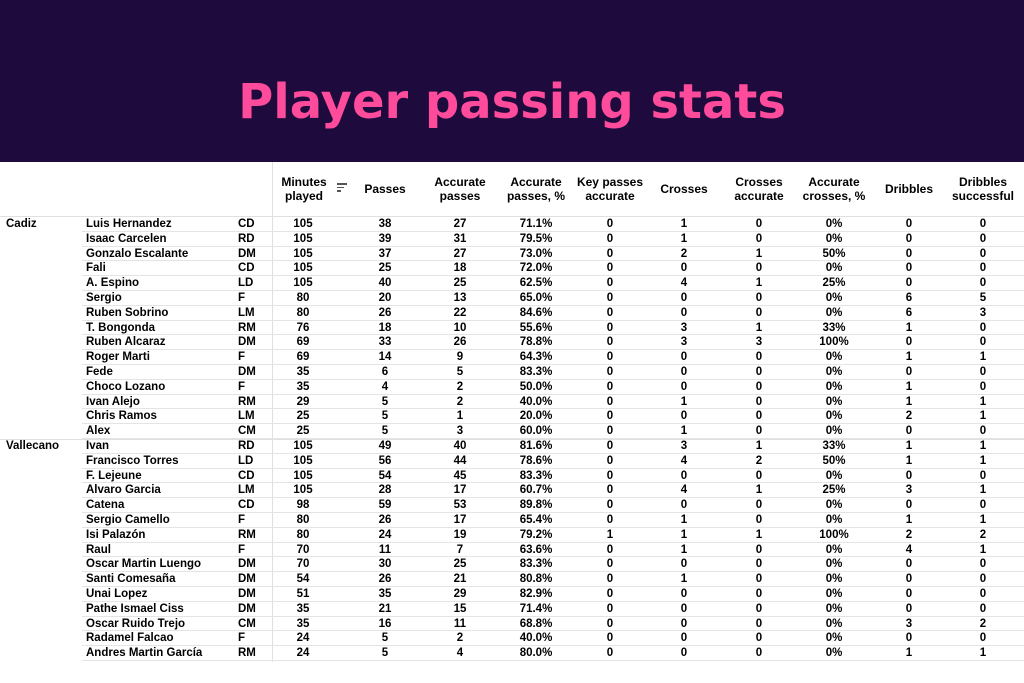 The height and width of the screenshot is (683, 1024). What do you see at coordinates (512, 239) in the screenshot?
I see `table-row: Isaac Carcelen RD 105 39 31 79.5% 0 1 0 0% 0 0` at bounding box center [512, 239].